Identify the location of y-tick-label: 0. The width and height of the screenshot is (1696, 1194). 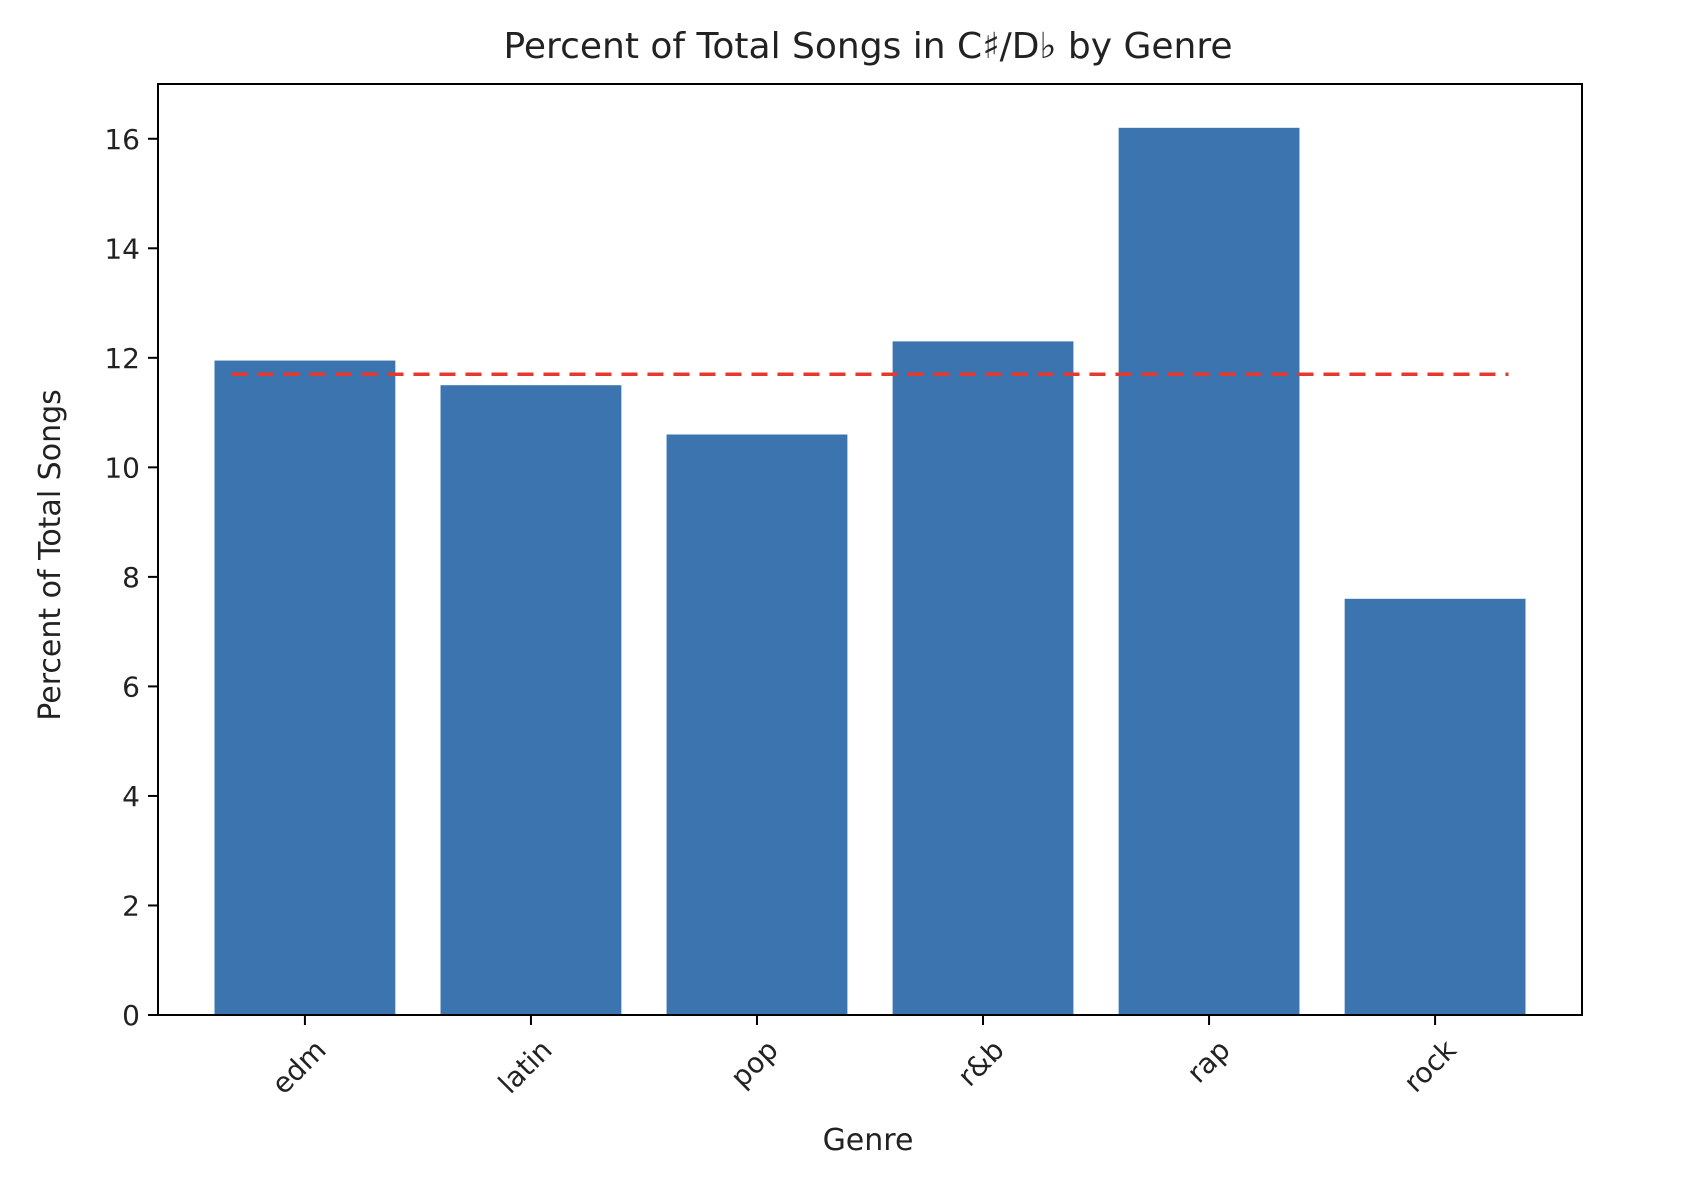
(131, 1015).